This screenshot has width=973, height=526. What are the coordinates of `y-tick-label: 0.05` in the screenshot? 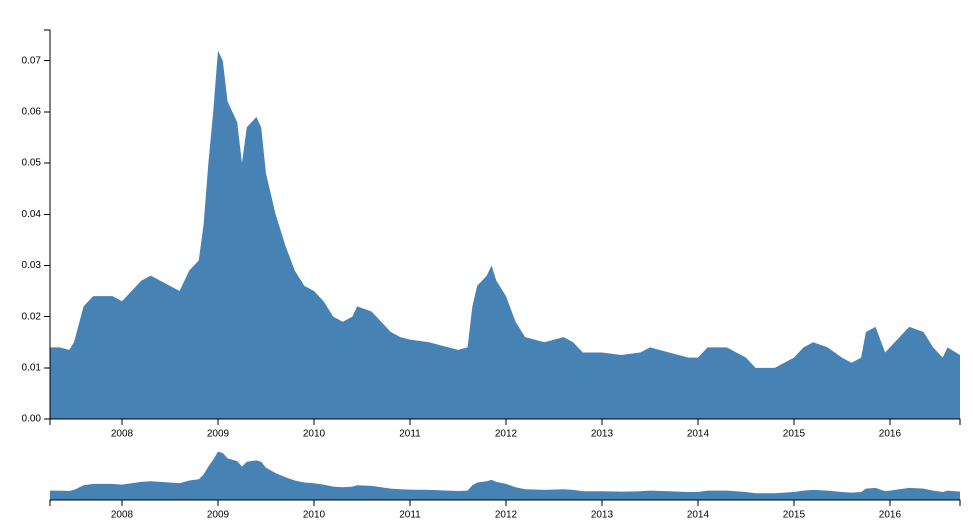 It's located at (32, 163).